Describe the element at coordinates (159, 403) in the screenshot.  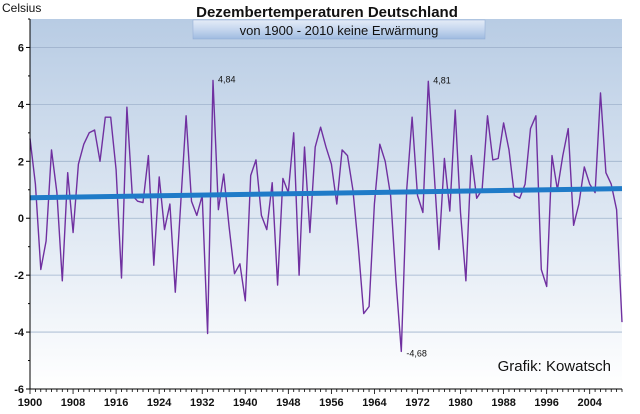
I see `x-tick-label: 1924` at that location.